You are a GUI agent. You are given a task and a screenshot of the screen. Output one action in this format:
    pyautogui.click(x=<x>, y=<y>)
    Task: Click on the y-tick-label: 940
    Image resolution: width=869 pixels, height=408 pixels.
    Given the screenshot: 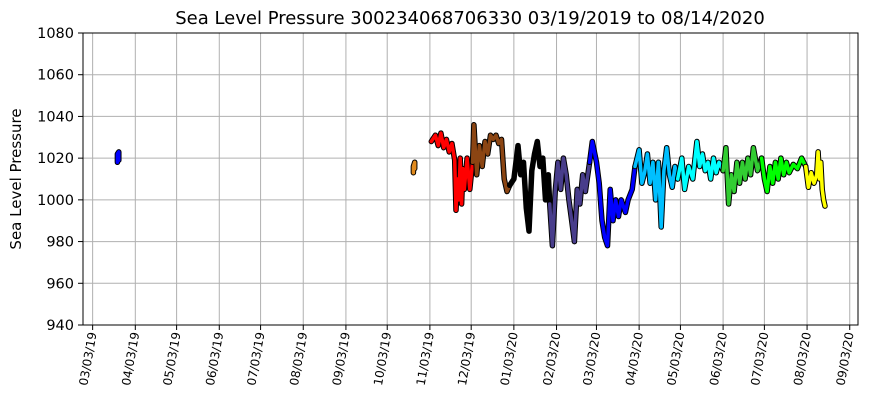 What is the action you would take?
    pyautogui.click(x=60, y=326)
    